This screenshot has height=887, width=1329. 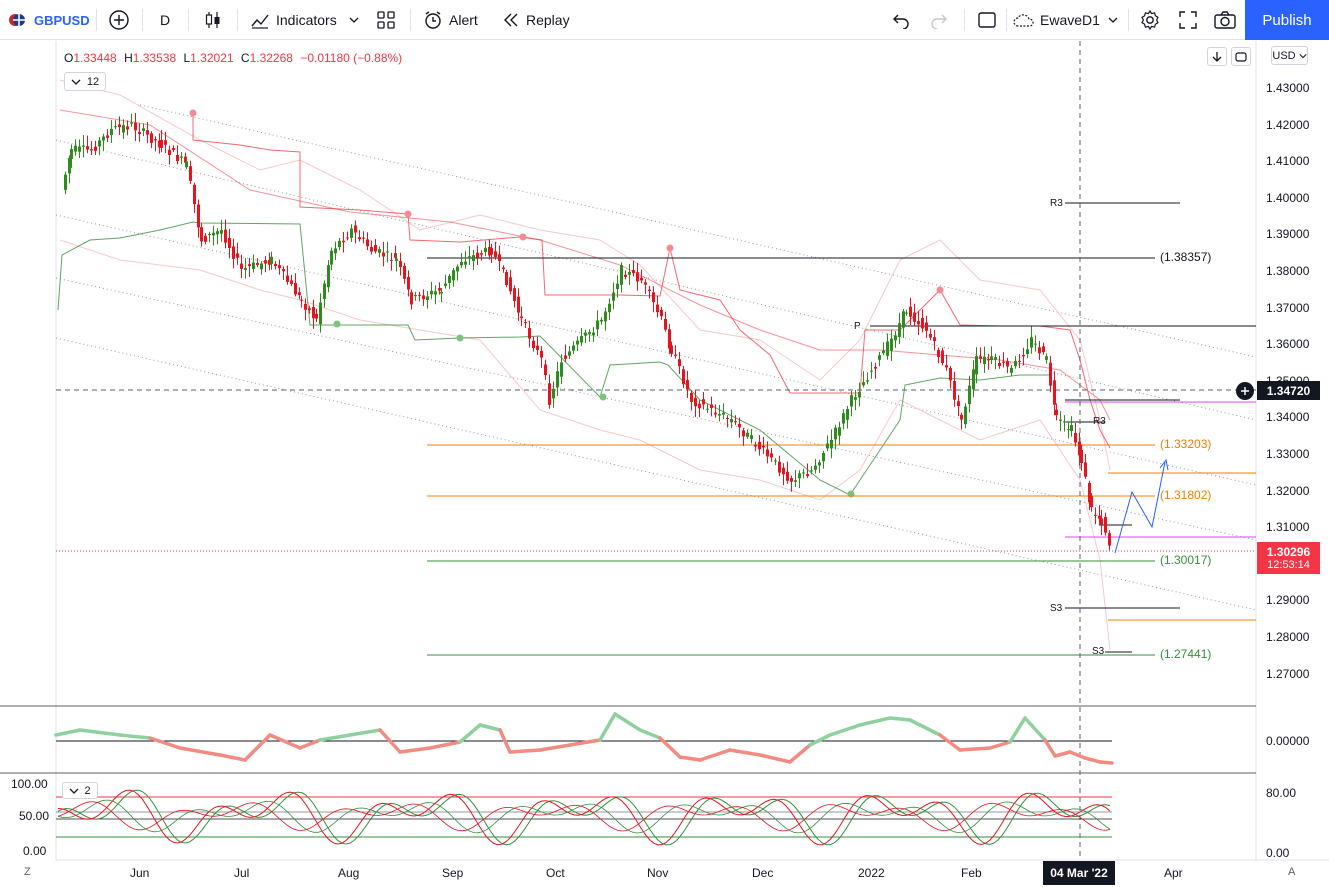 I want to click on timezone-button: Z, so click(x=27, y=872).